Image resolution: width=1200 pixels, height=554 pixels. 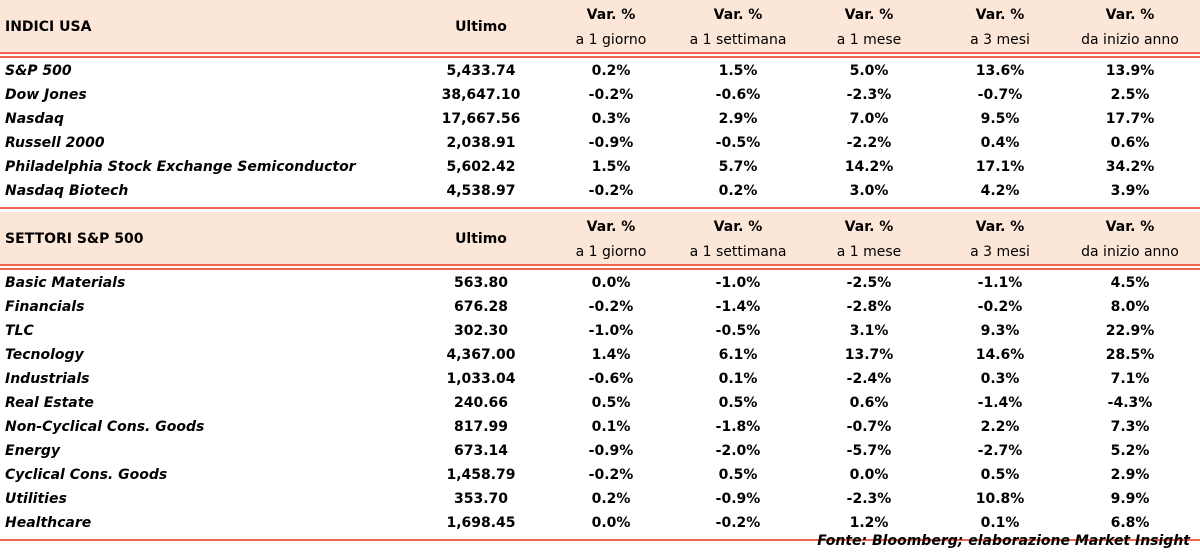 I want to click on section-bottom-rule, so click(x=600, y=208).